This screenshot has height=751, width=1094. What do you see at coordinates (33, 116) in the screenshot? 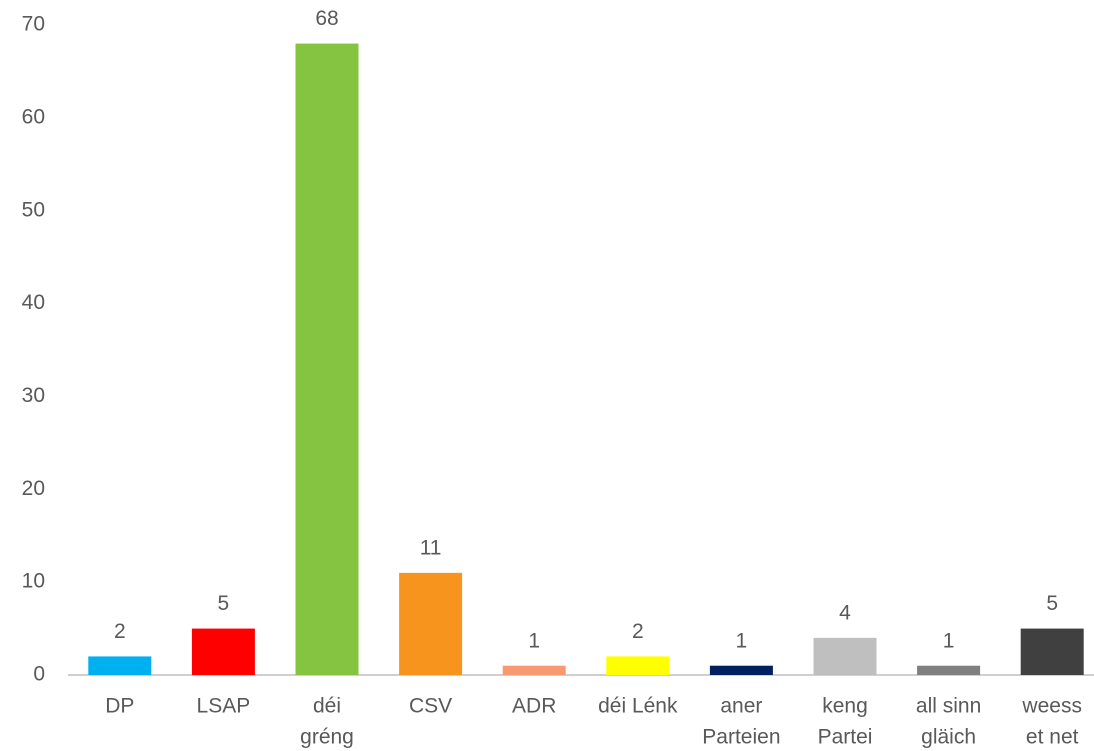
I see `y-tick-label: 60` at bounding box center [33, 116].